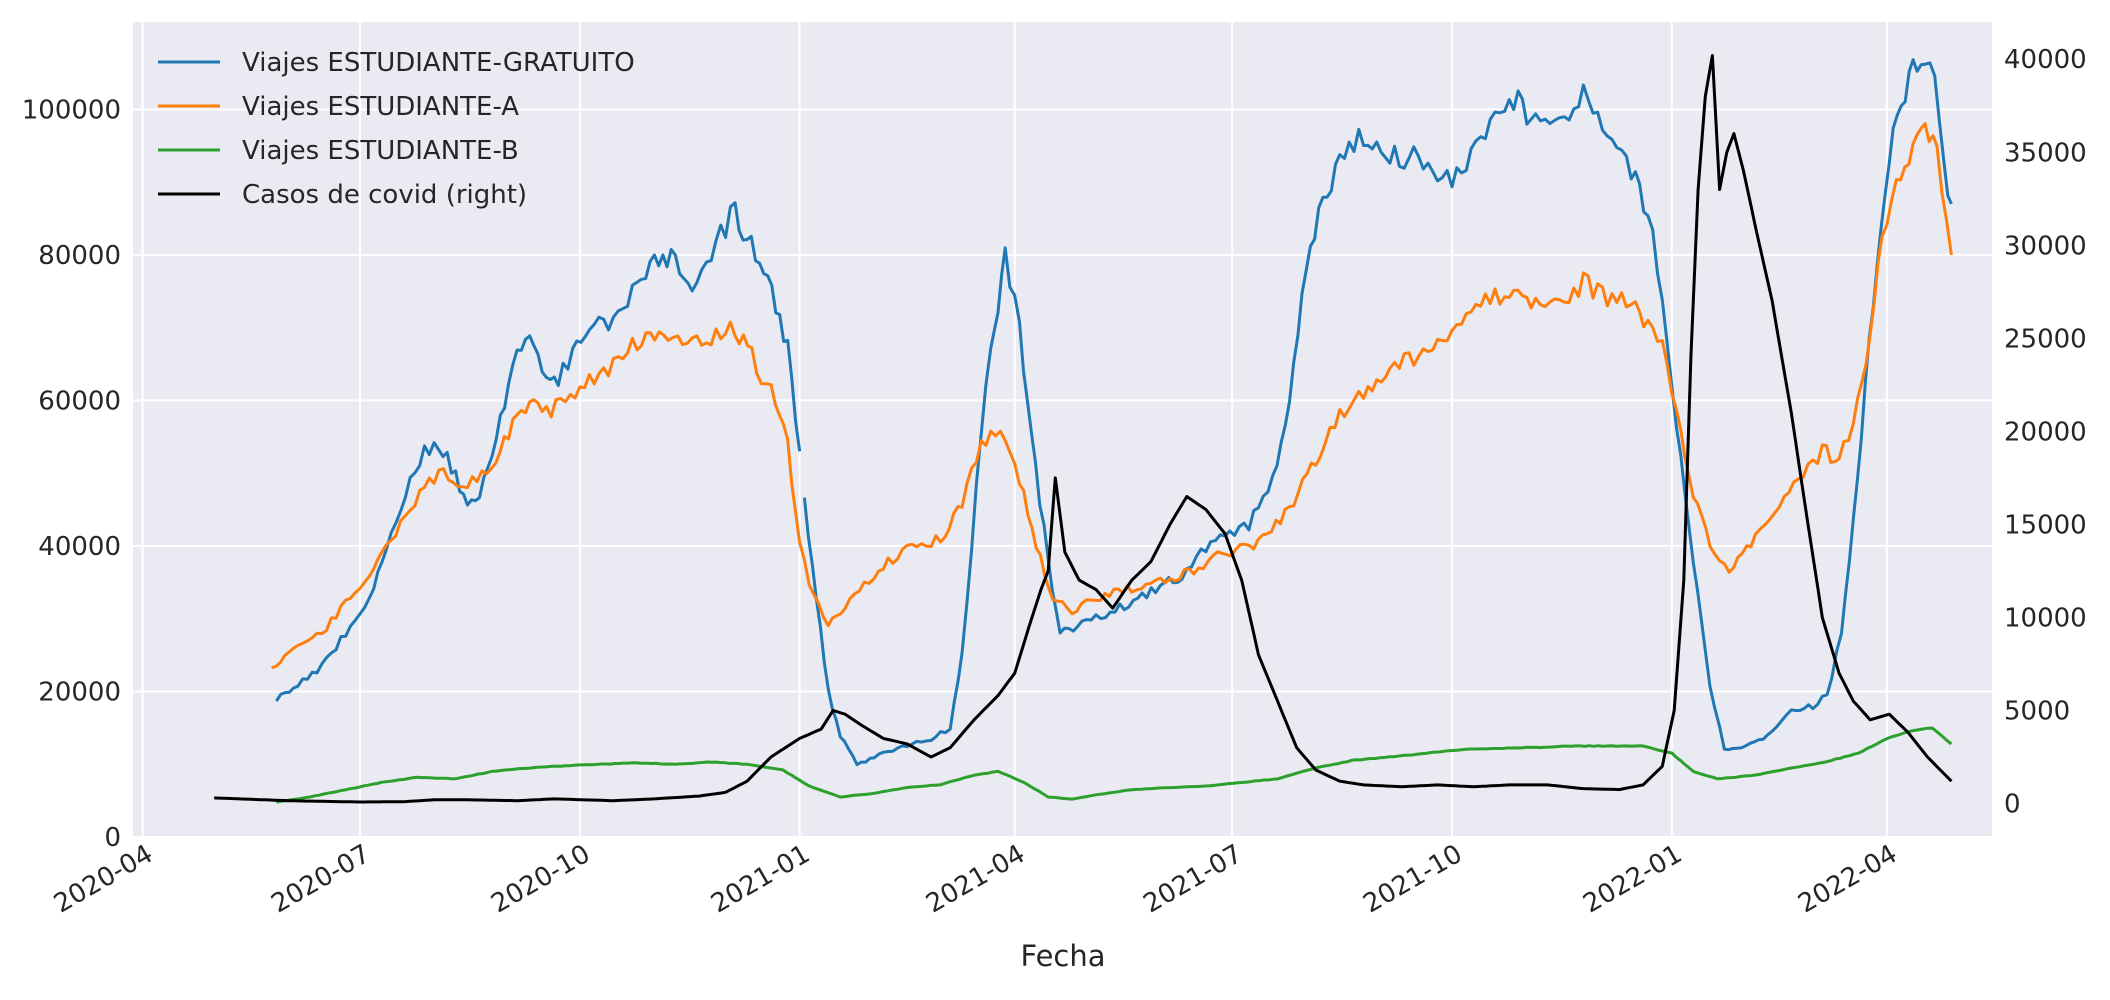  I want to click on left-y-tick-label: 20000, so click(79, 692).